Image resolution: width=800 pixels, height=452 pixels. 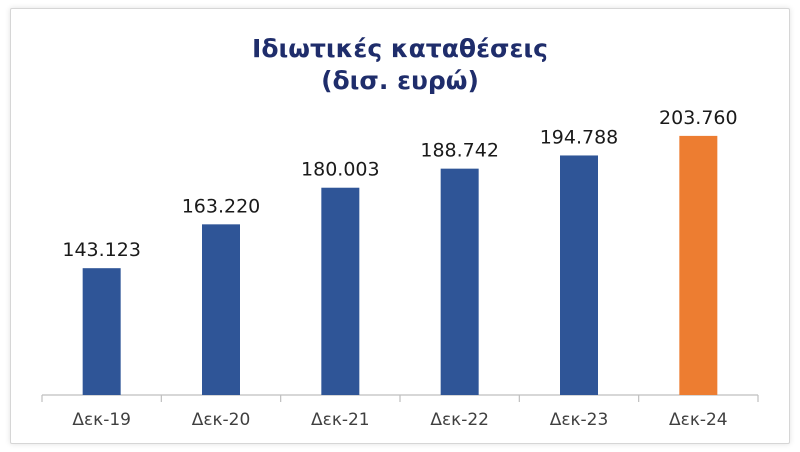 What do you see at coordinates (340, 170) in the screenshot?
I see `bar-value-label: 180.003` at bounding box center [340, 170].